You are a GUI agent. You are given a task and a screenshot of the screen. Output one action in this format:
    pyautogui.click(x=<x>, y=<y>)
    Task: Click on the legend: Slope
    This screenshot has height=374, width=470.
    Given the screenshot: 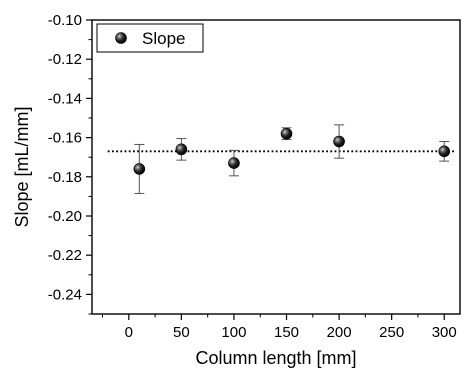 What is the action you would take?
    pyautogui.click(x=150, y=38)
    